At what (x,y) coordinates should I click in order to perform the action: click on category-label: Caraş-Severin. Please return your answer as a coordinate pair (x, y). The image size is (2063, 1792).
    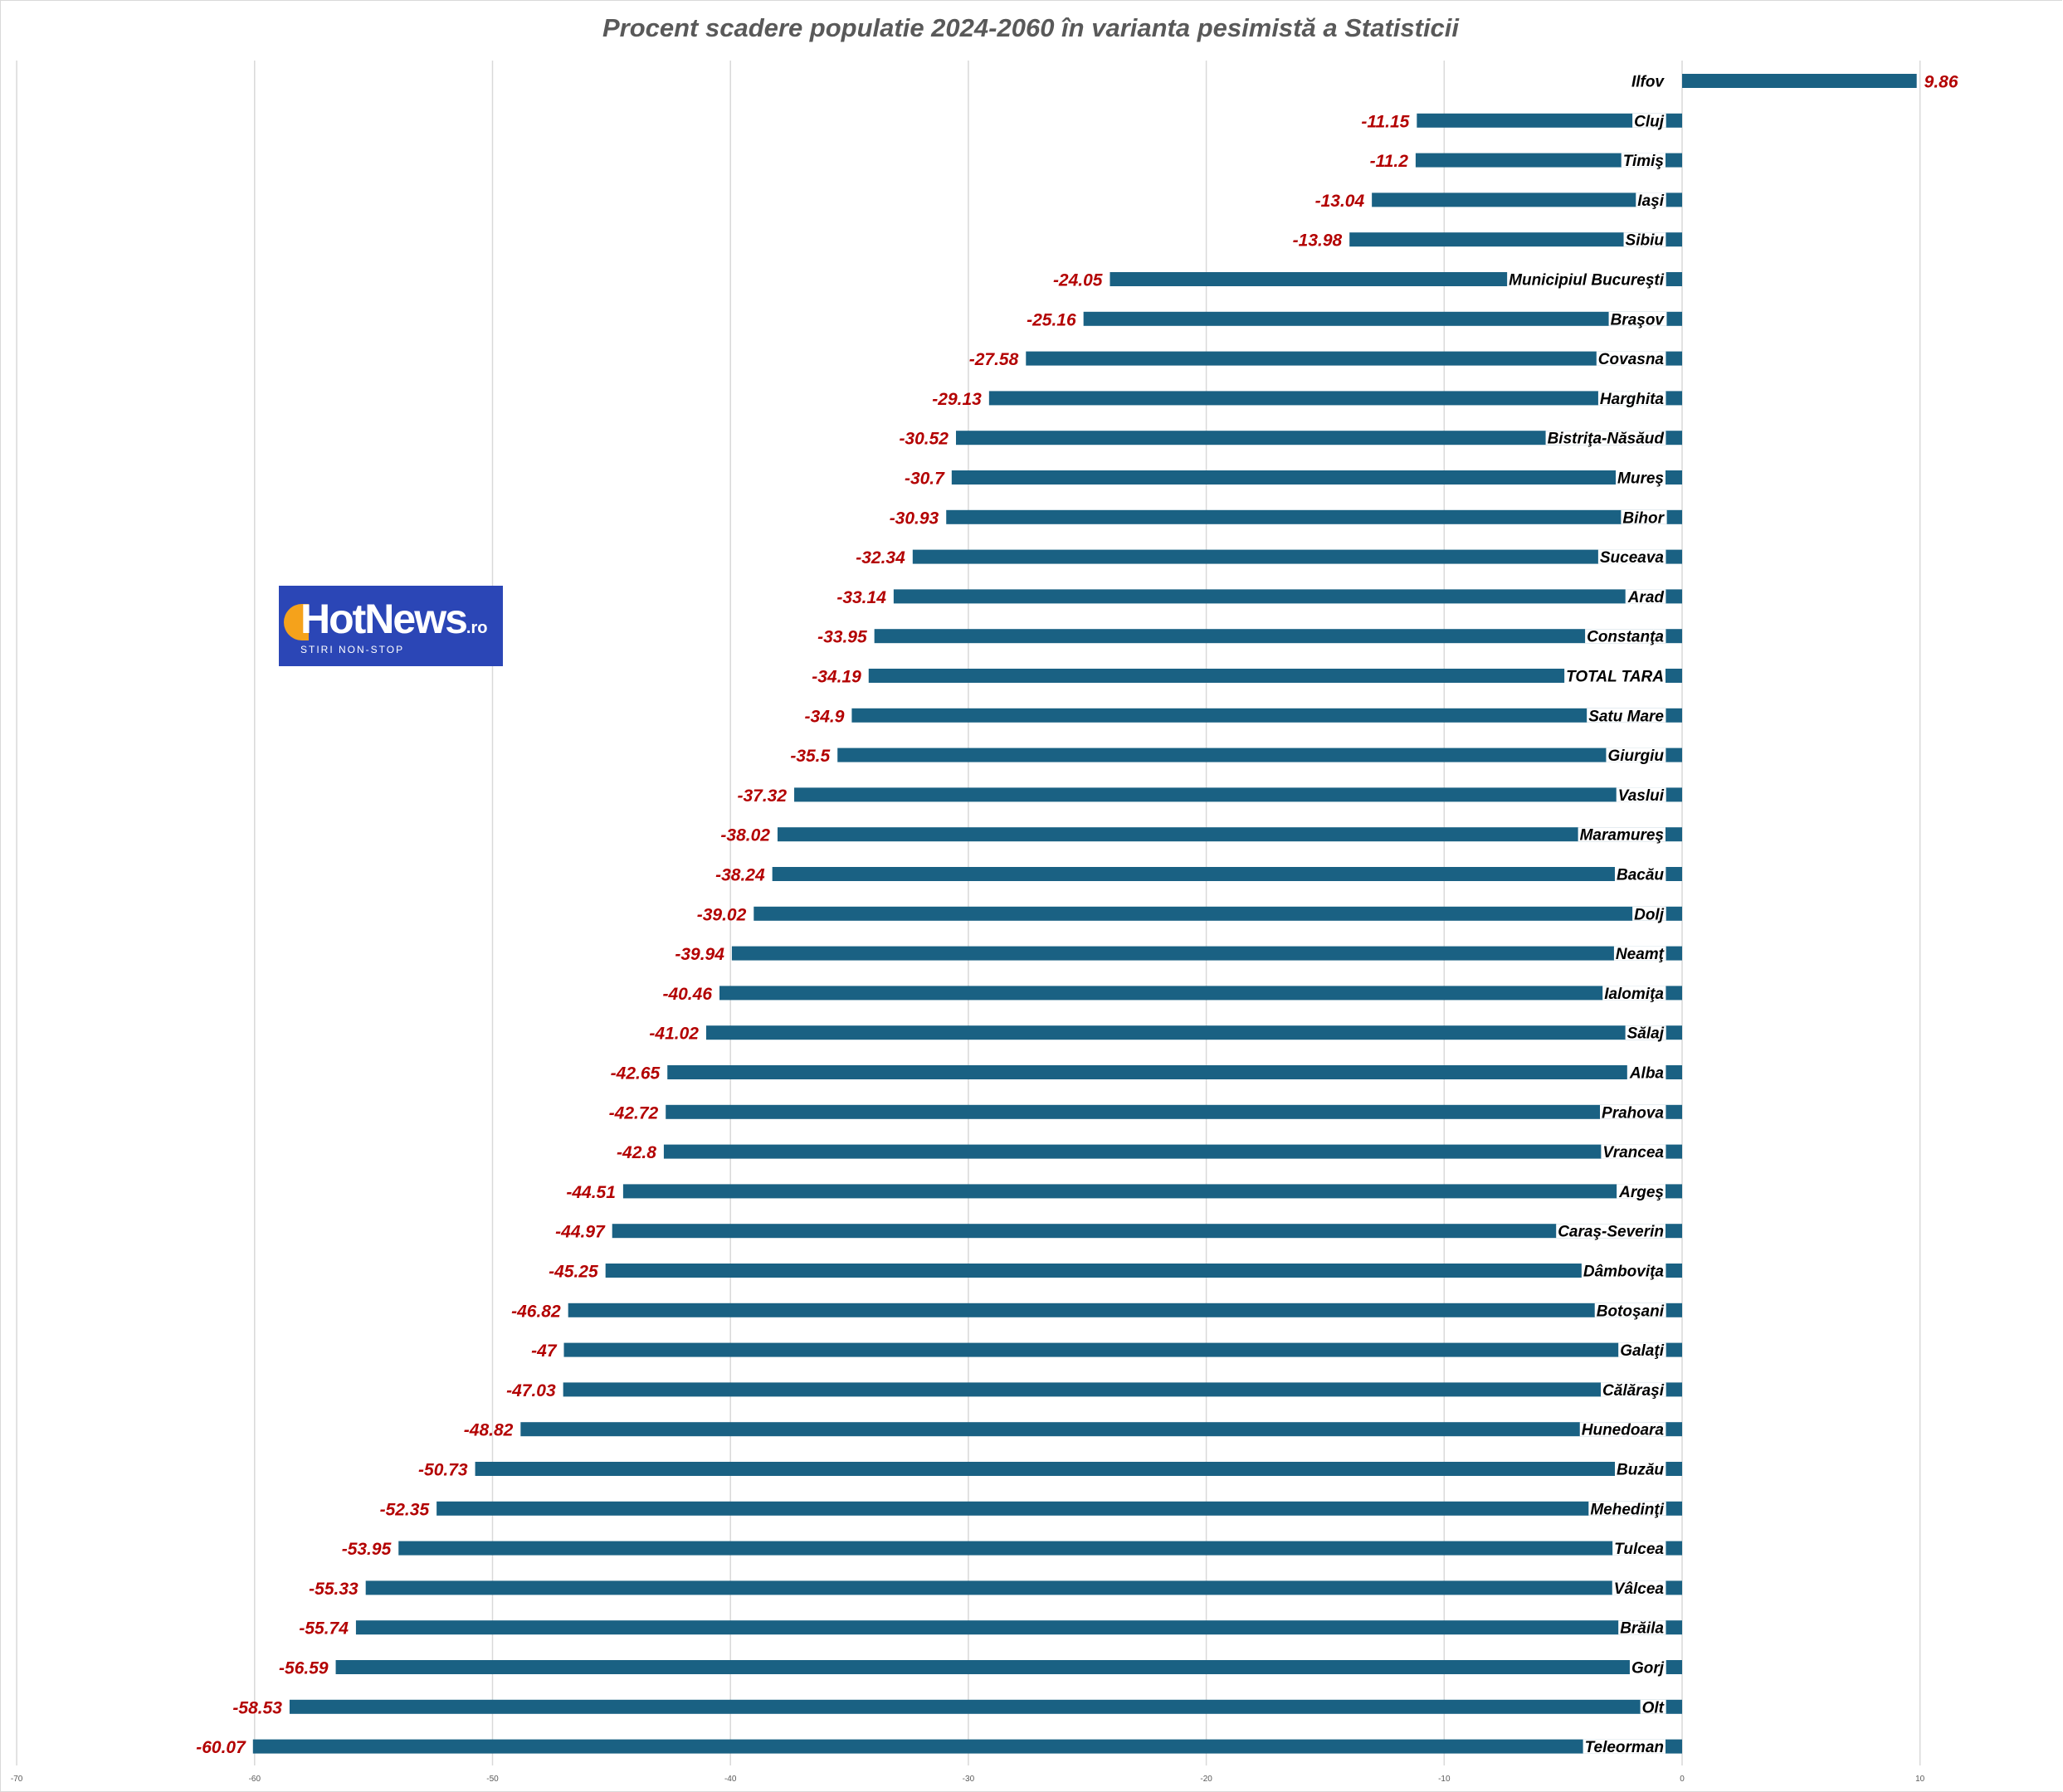
    Looking at the image, I should click on (1611, 1232).